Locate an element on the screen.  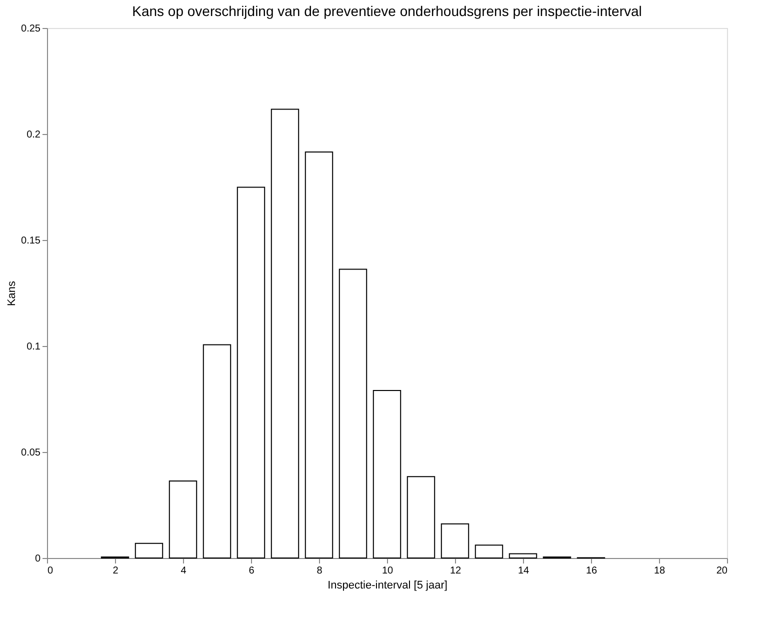
y-tick-label: 0.25 is located at coordinates (31, 29).